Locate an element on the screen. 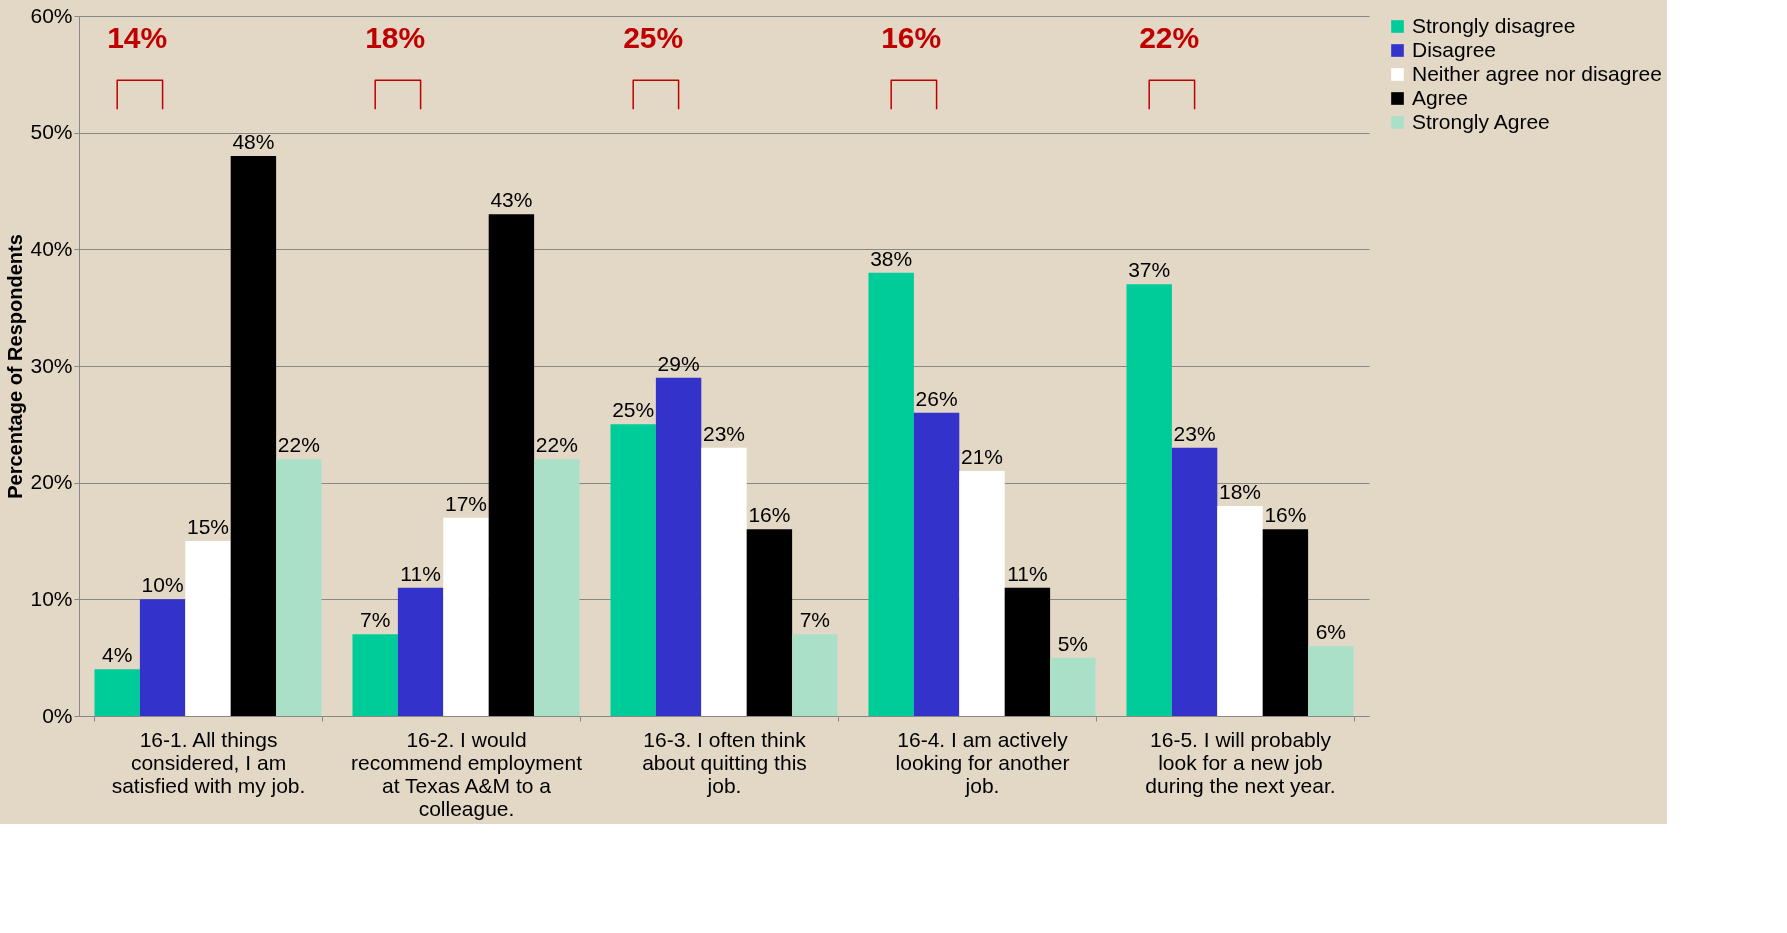  data-label: 38% is located at coordinates (891, 258).